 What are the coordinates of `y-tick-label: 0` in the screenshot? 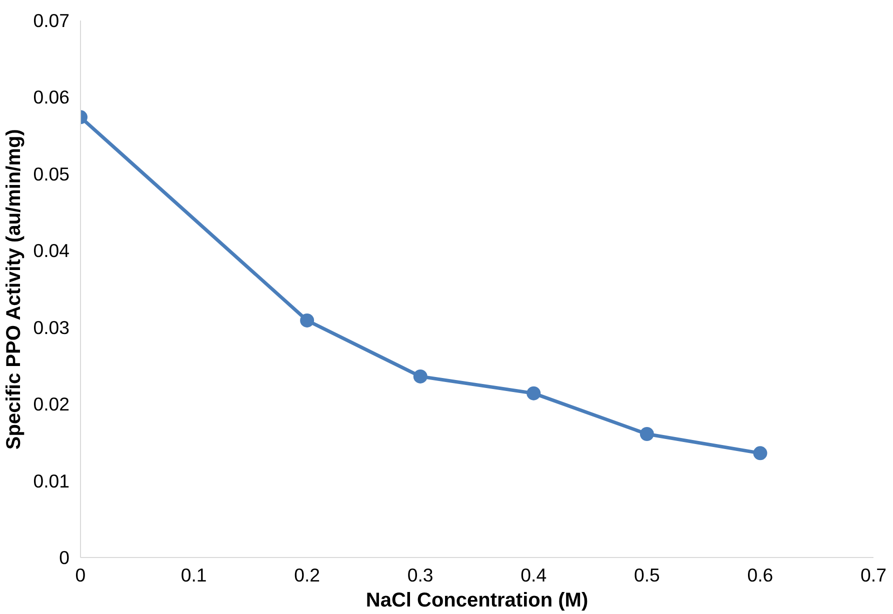 It's located at (64, 557).